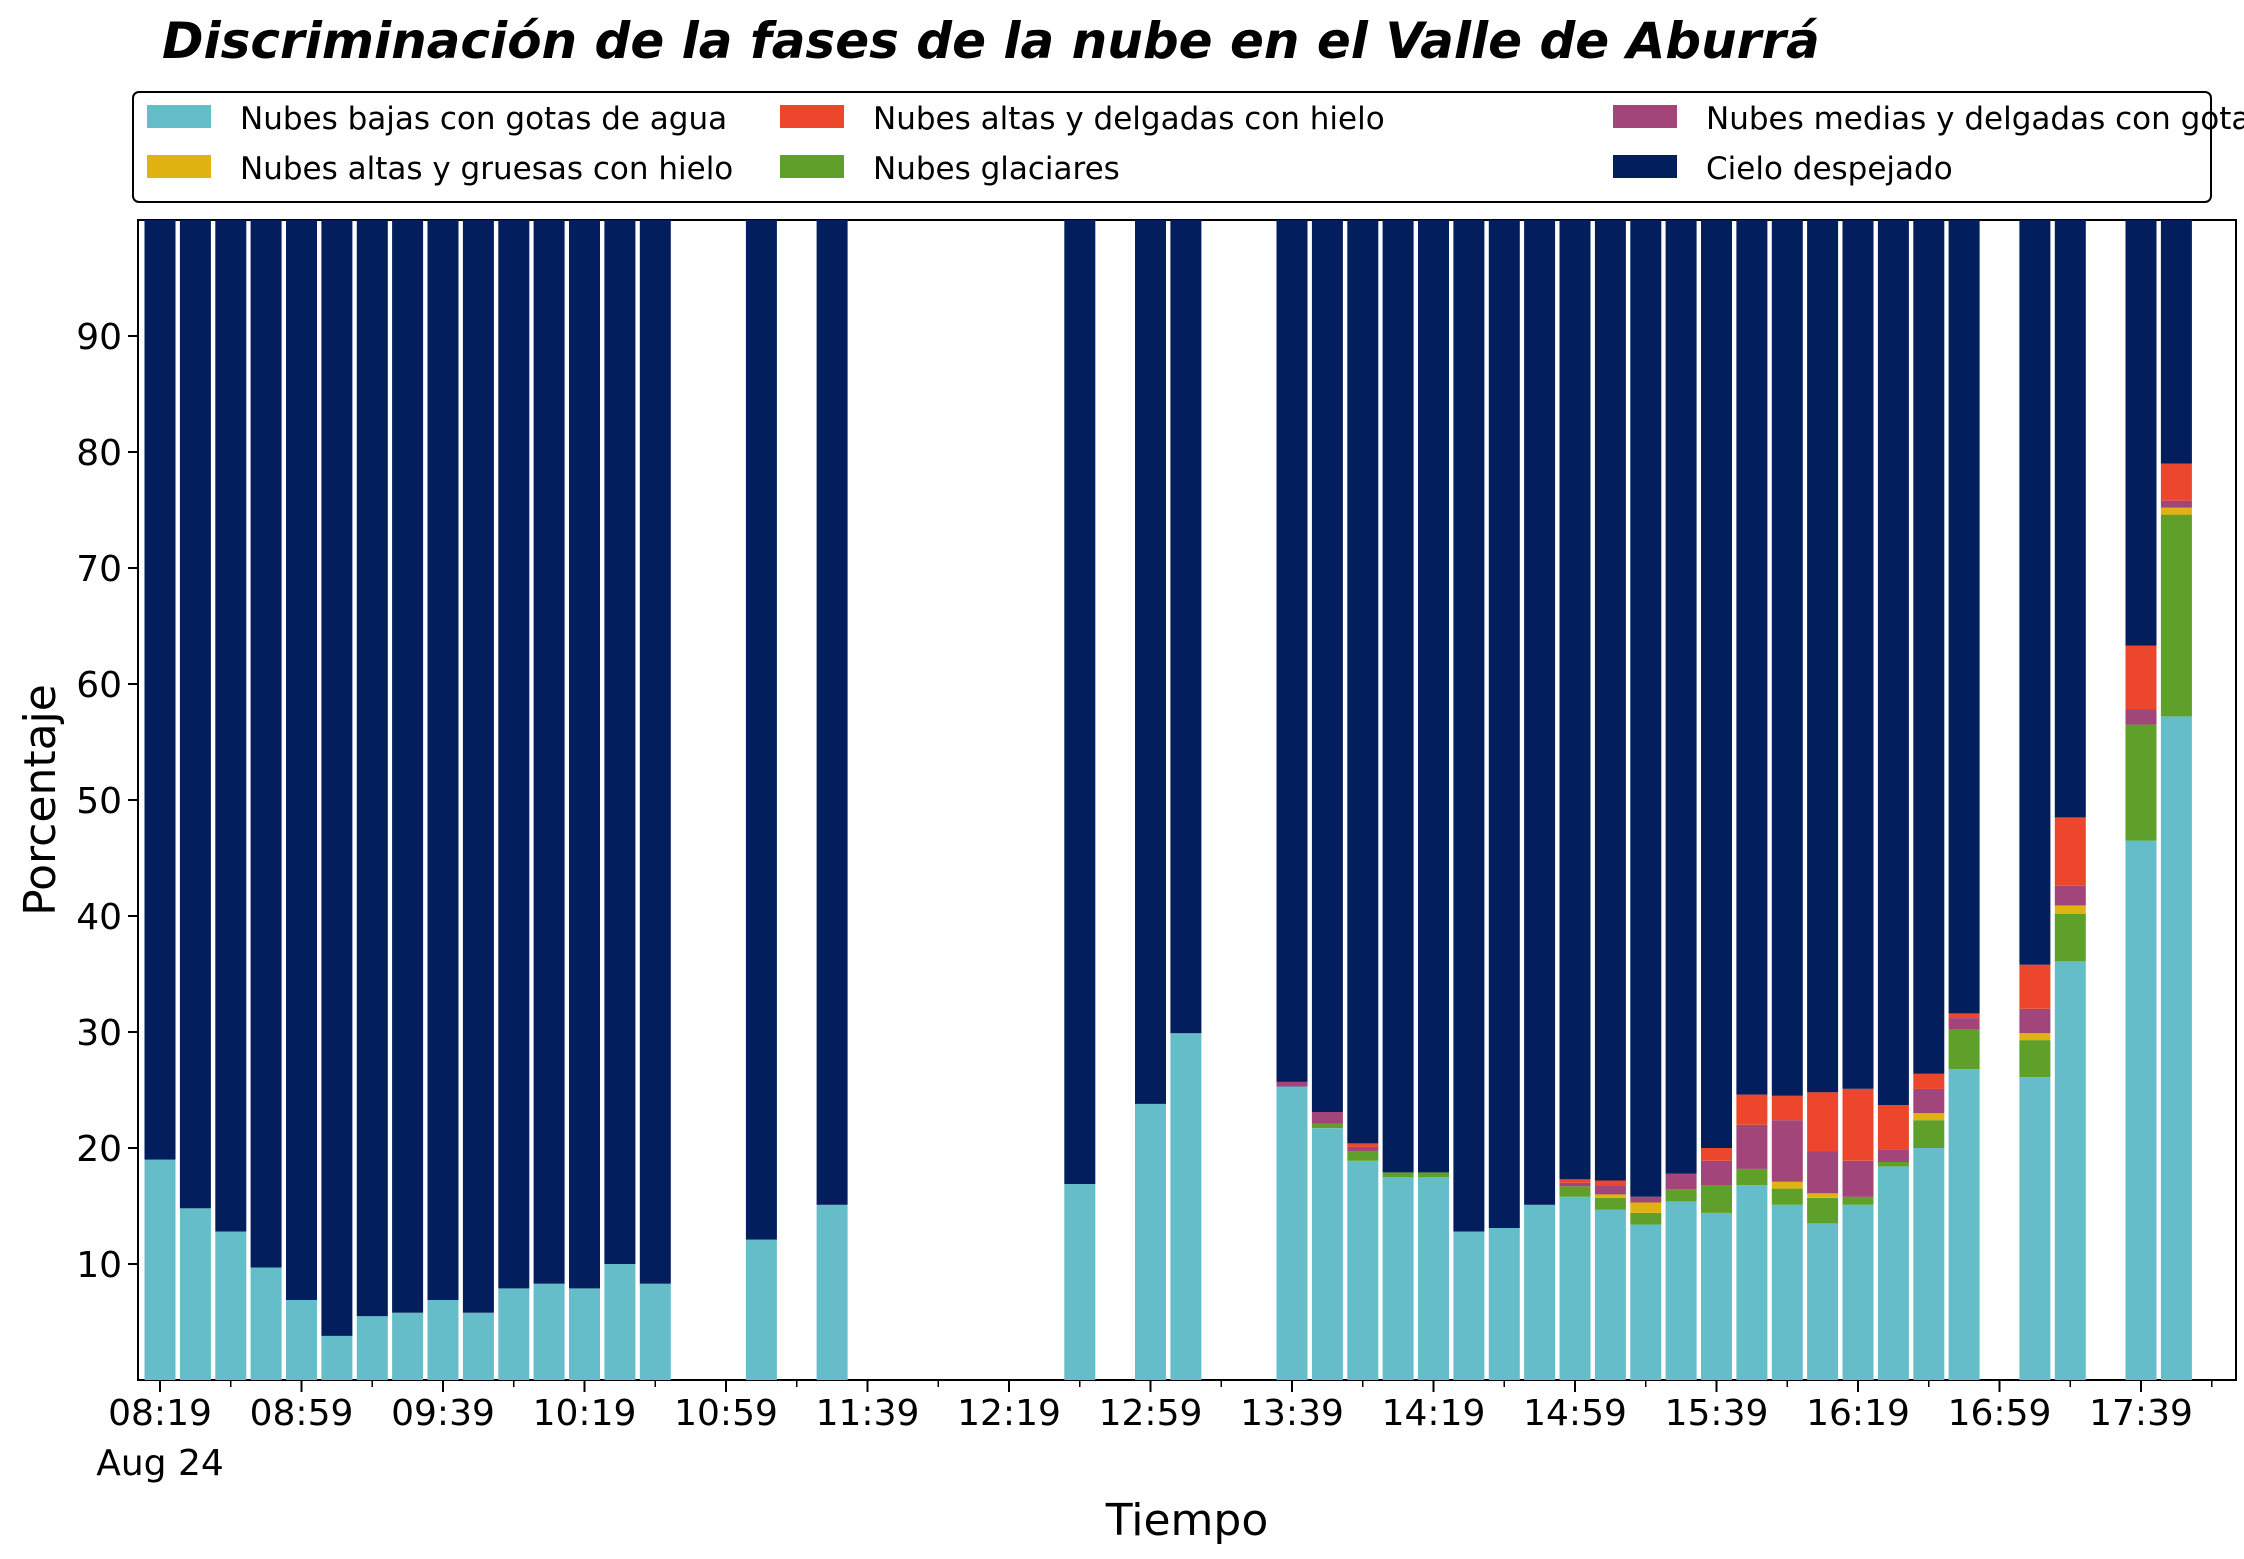  I want to click on legend-label: Nubes bajas con gotas de agua, so click(483, 119).